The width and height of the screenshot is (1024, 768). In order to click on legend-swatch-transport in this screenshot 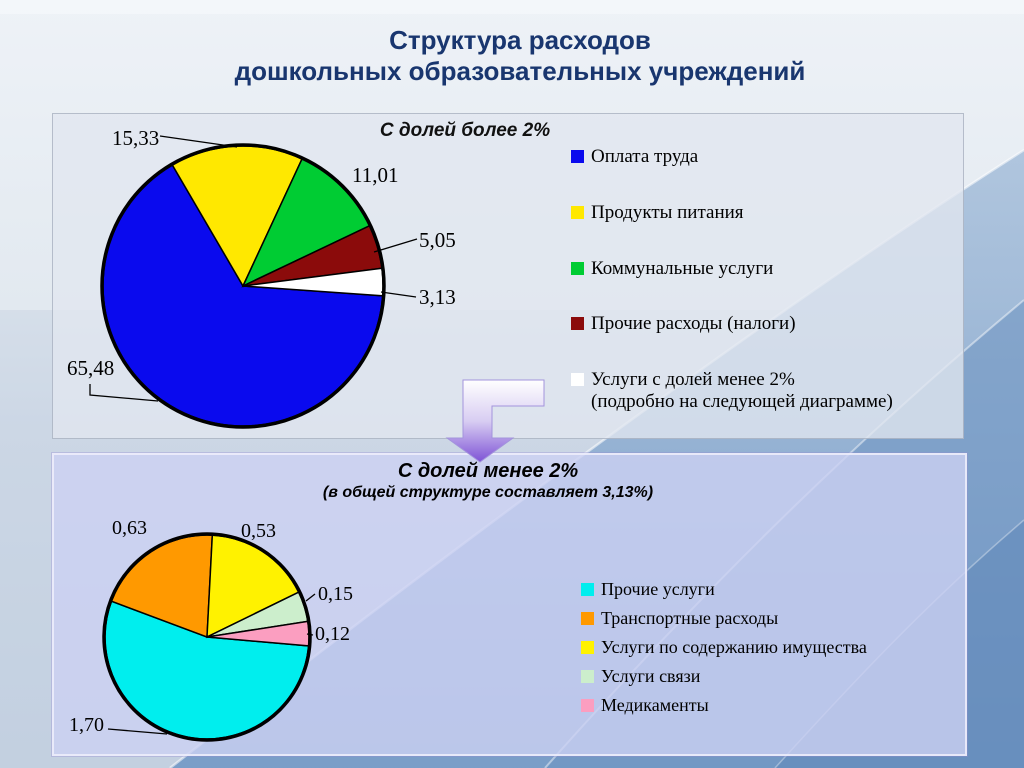, I will do `click(587, 618)`.